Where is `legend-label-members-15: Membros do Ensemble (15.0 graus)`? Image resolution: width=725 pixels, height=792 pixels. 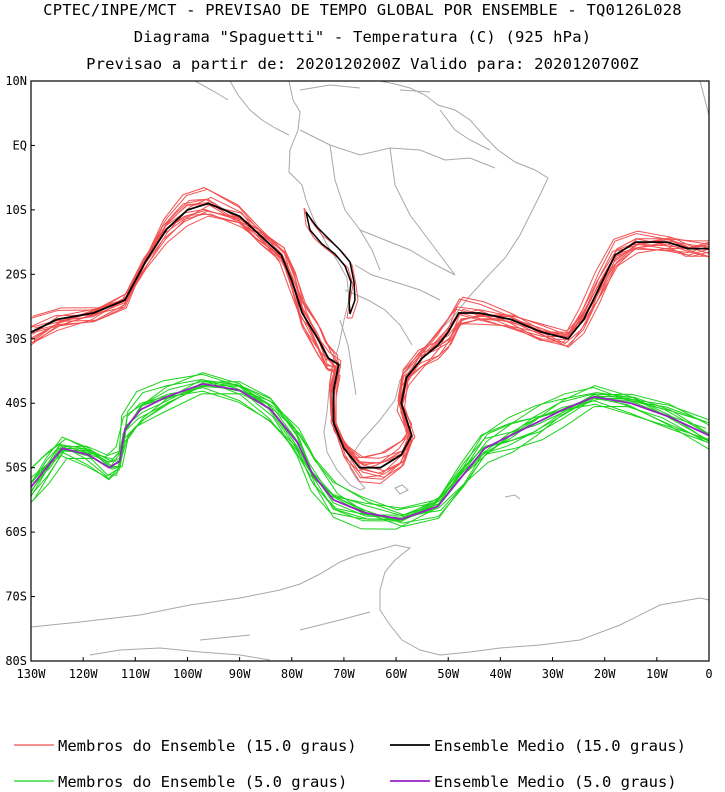
legend-label-members-15: Membros do Ensemble (15.0 graus) is located at coordinates (207, 746).